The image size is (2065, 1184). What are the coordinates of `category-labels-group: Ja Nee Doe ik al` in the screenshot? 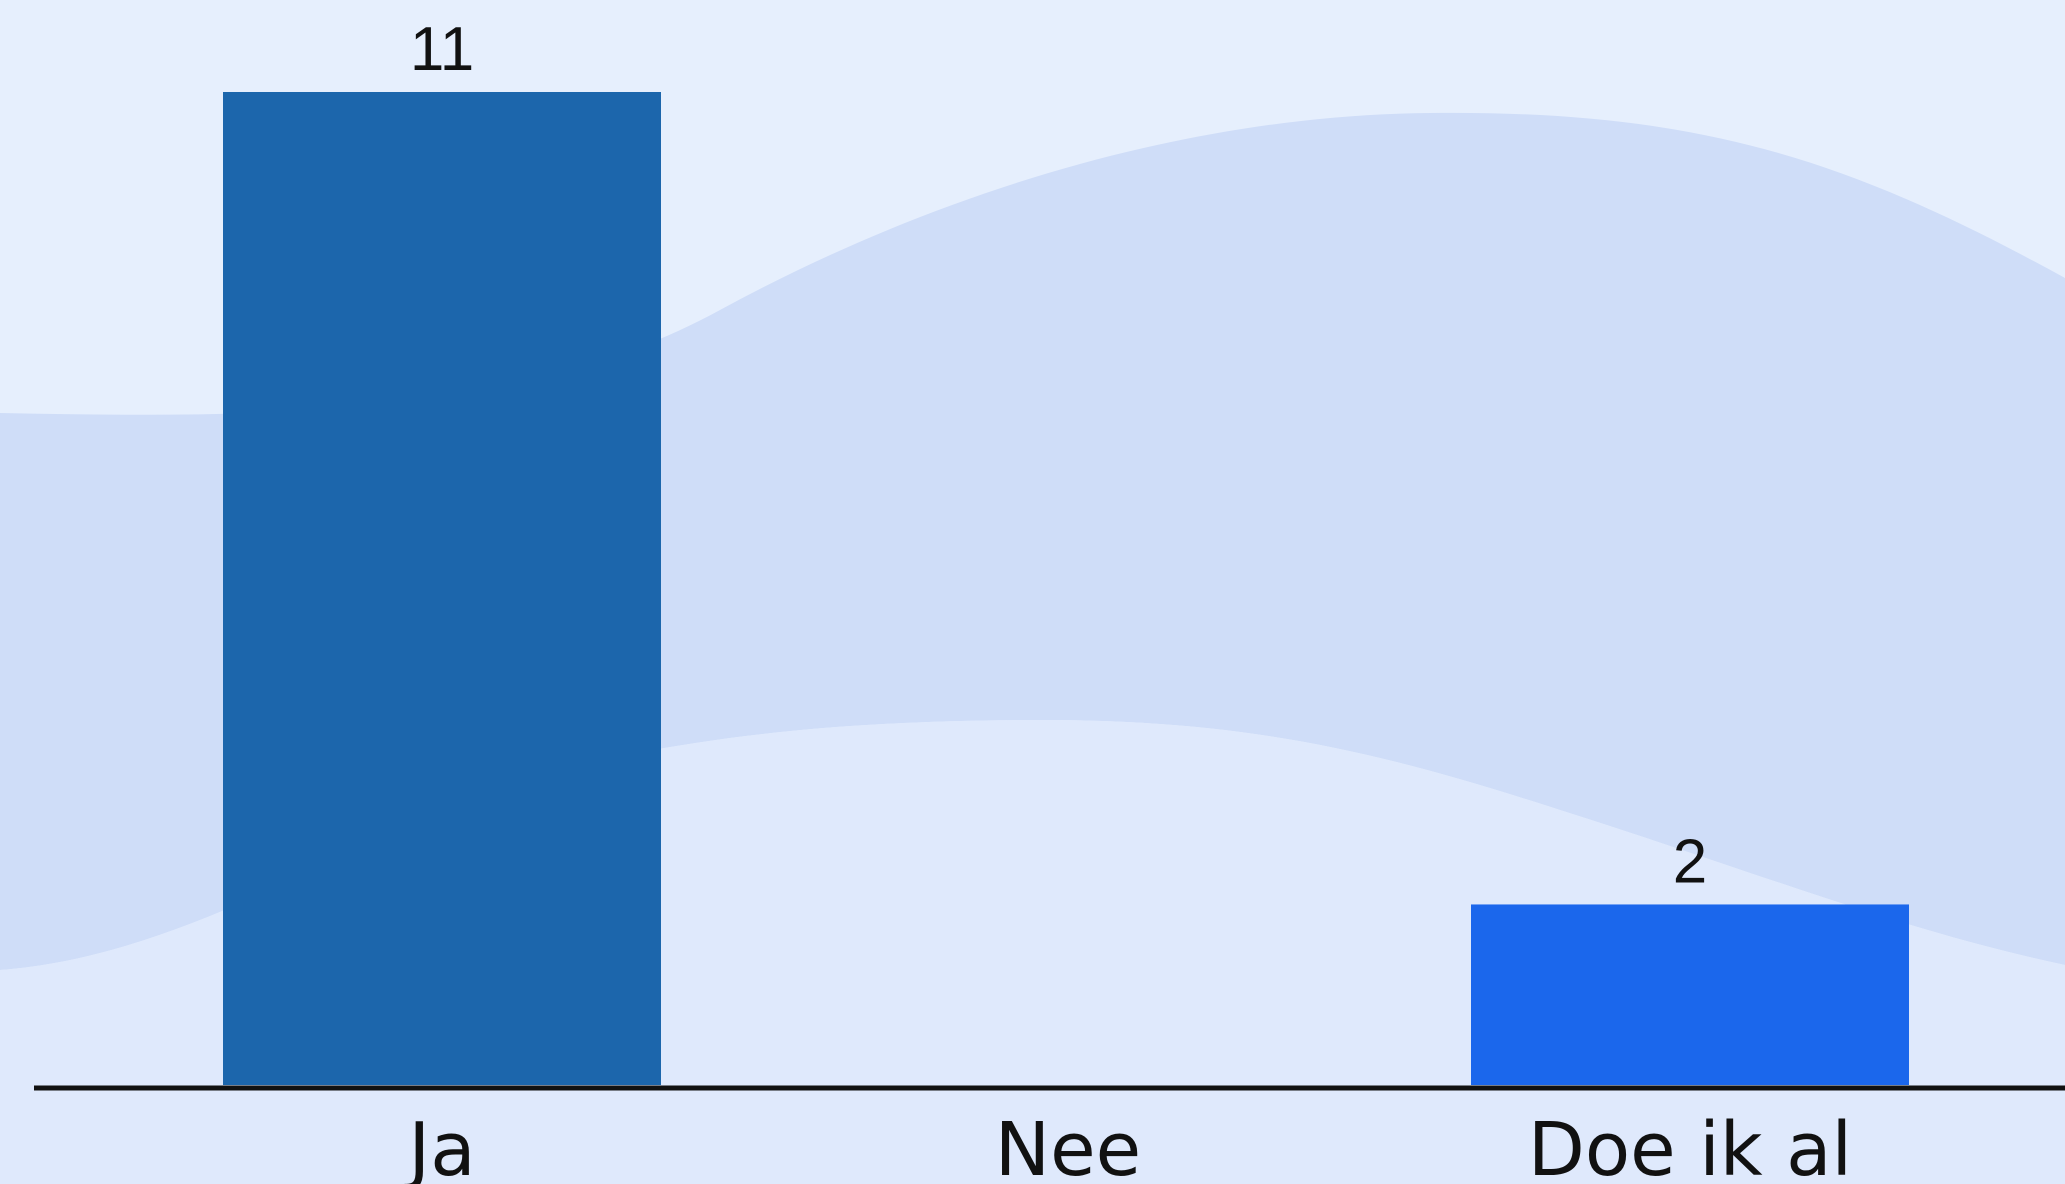 It's located at (1128, 1145).